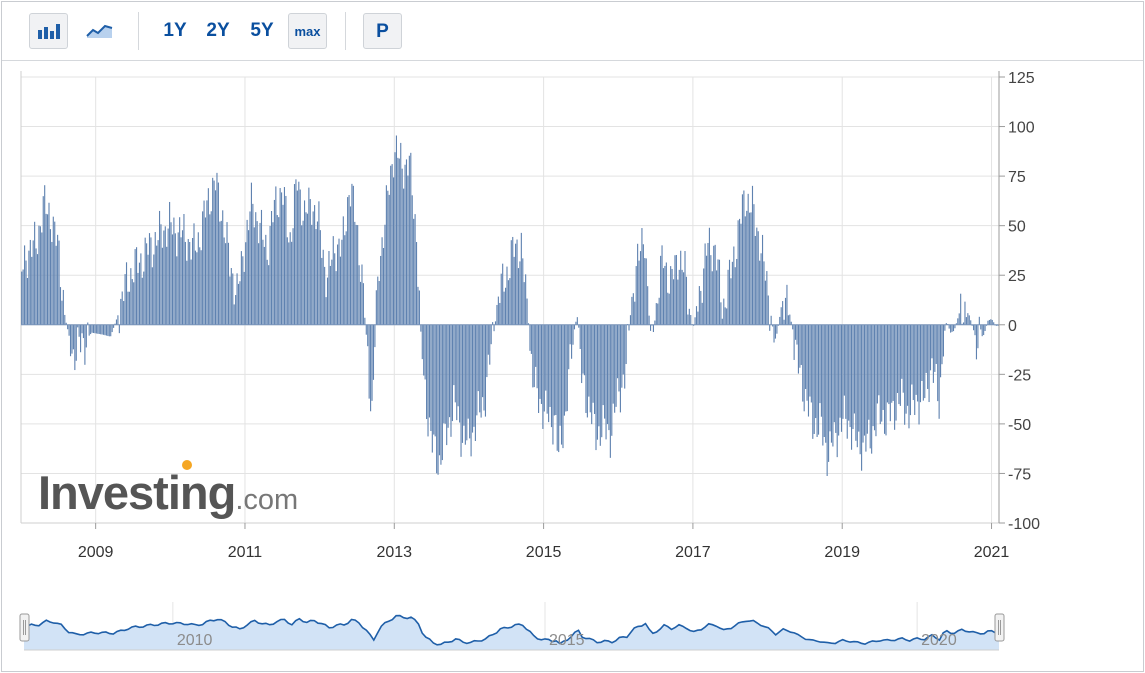 The width and height of the screenshot is (1145, 673). Describe the element at coordinates (382, 31) in the screenshot. I see `p-button: P` at that location.